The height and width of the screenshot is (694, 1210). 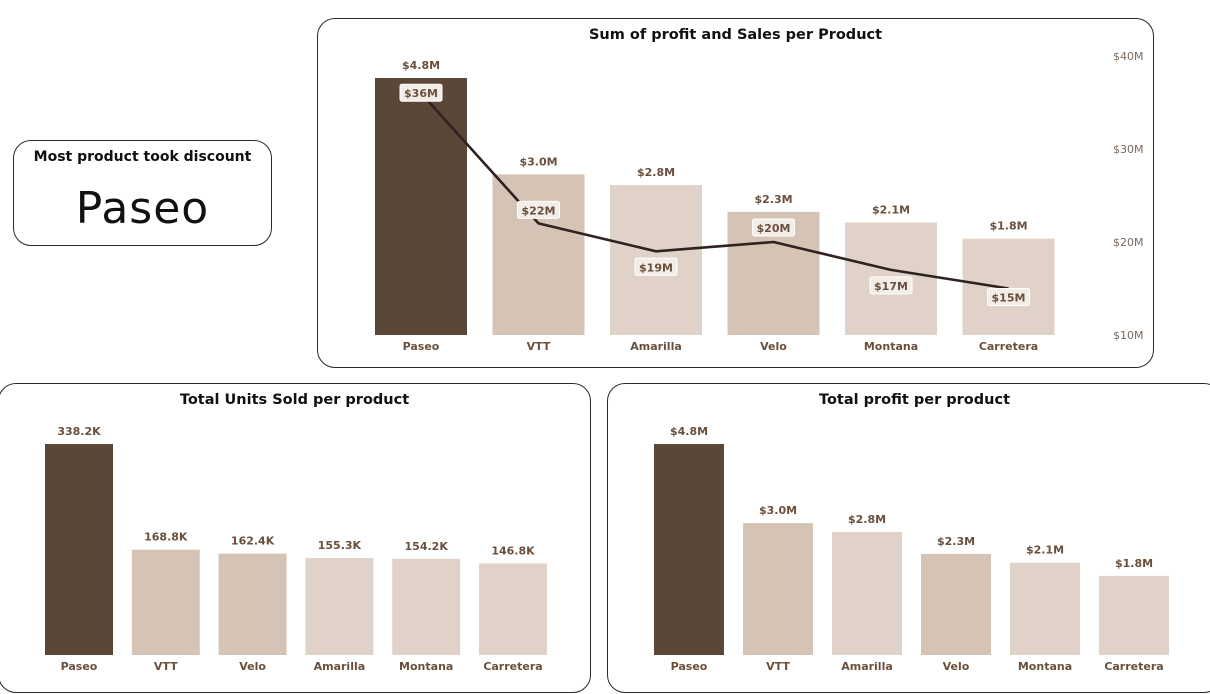 I want to click on data-label: 338.2K, so click(x=79, y=431).